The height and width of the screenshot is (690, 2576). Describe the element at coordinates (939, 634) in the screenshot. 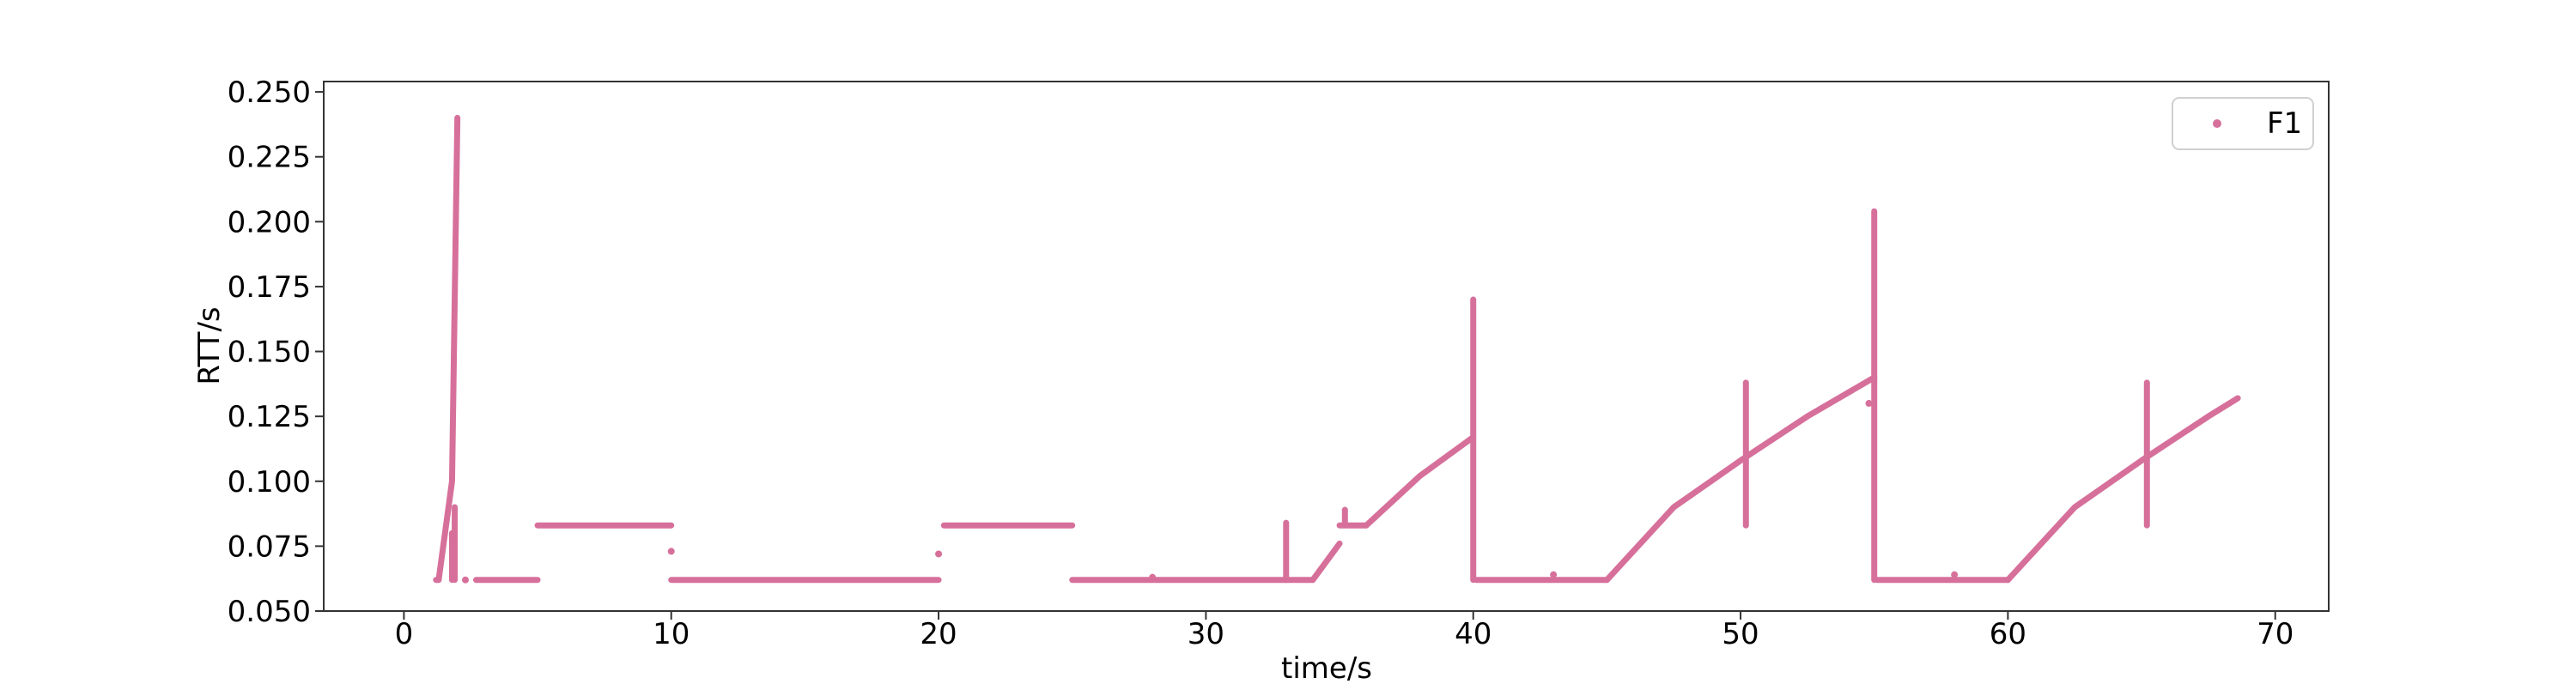

I see `x-tick-label: 20` at that location.